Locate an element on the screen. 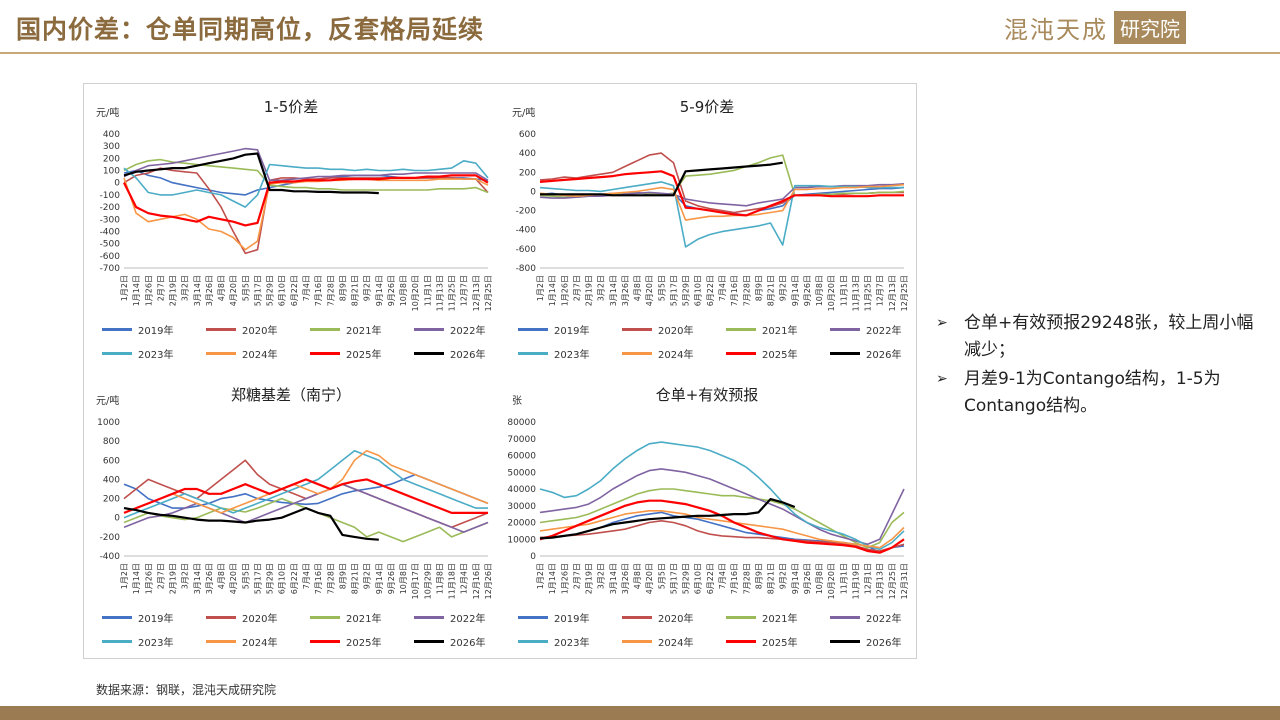  x-tick-label: 3月14日 is located at coordinates (197, 290).